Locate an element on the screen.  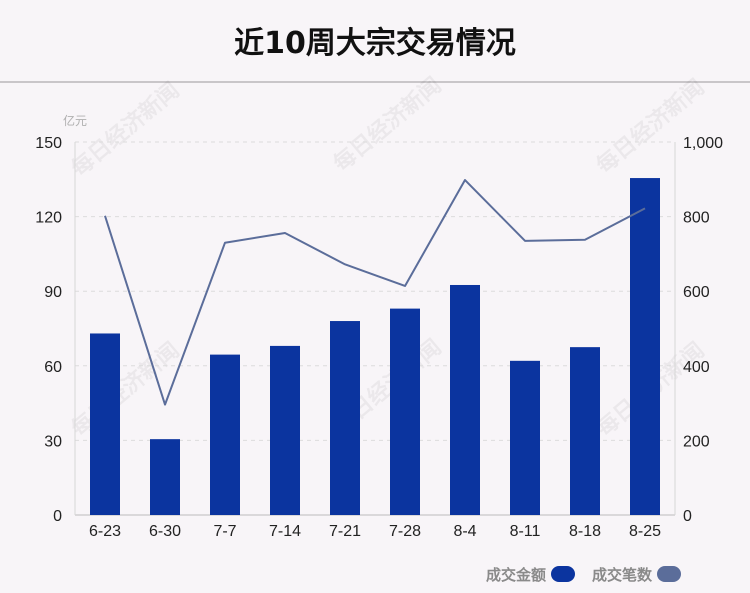
legend-swatch-count is located at coordinates (669, 574).